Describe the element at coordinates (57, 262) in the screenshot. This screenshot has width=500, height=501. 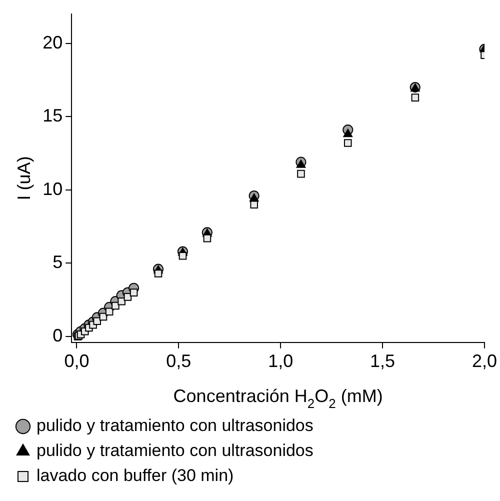
I see `y-tick-label: 5` at that location.